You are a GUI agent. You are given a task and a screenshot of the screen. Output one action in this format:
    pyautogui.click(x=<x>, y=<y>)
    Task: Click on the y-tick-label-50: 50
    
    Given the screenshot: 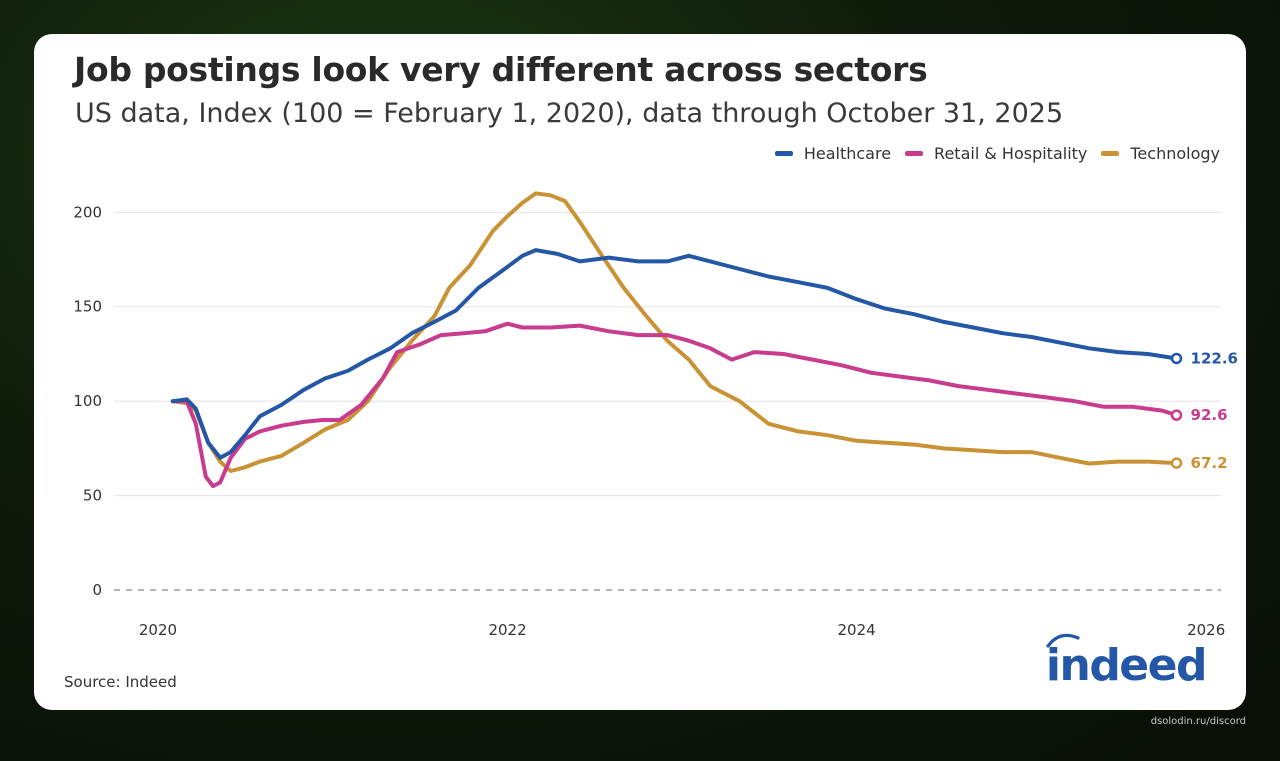 What is the action you would take?
    pyautogui.click(x=92, y=496)
    